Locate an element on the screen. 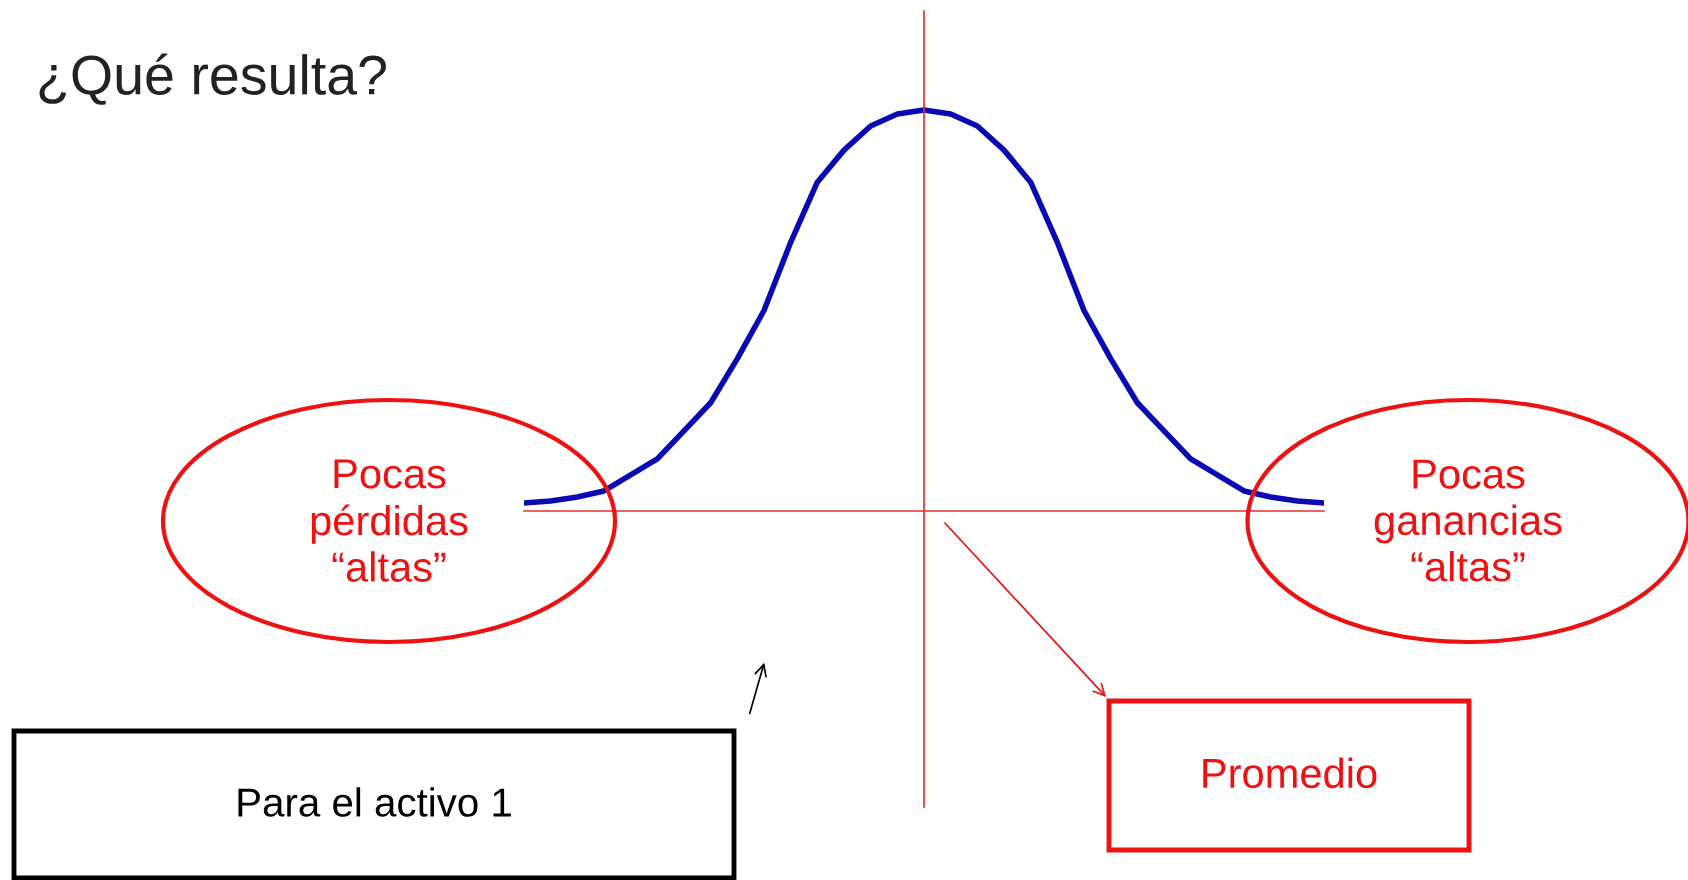 This screenshot has width=1688, height=880. chart-title: ¿Qué resulta? is located at coordinates (212, 79).